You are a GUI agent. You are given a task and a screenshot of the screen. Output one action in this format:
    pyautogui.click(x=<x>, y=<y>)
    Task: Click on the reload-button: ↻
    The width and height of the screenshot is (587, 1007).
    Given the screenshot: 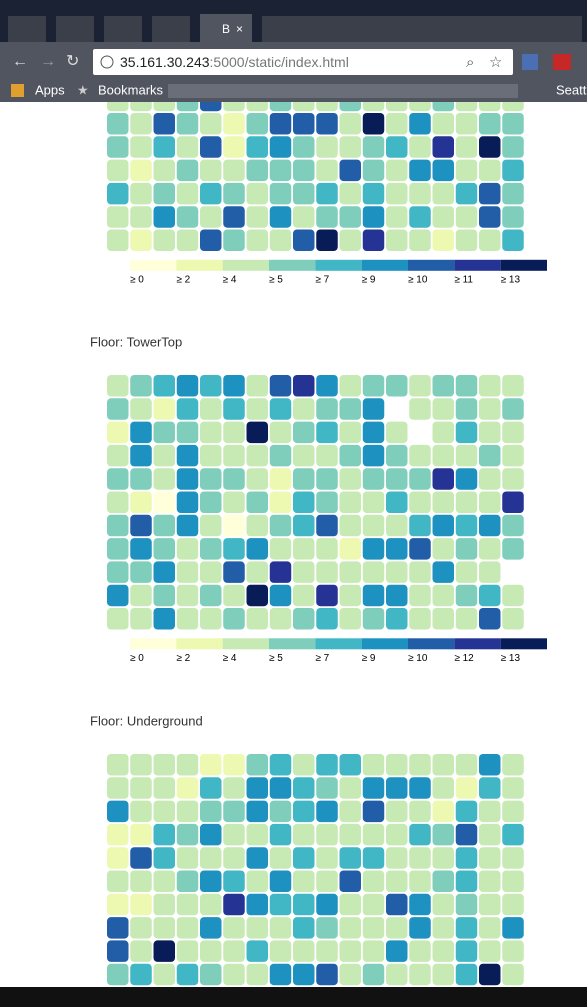 What is the action you would take?
    pyautogui.click(x=72, y=61)
    